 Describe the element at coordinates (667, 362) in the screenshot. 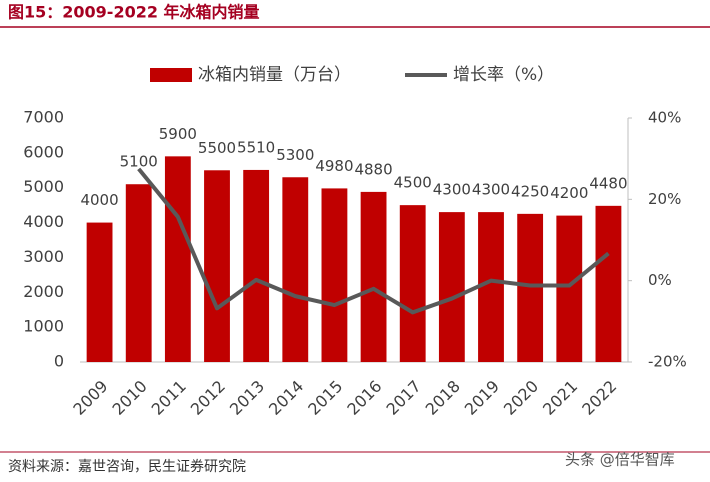

I see `y2-tick-label: -20%` at that location.